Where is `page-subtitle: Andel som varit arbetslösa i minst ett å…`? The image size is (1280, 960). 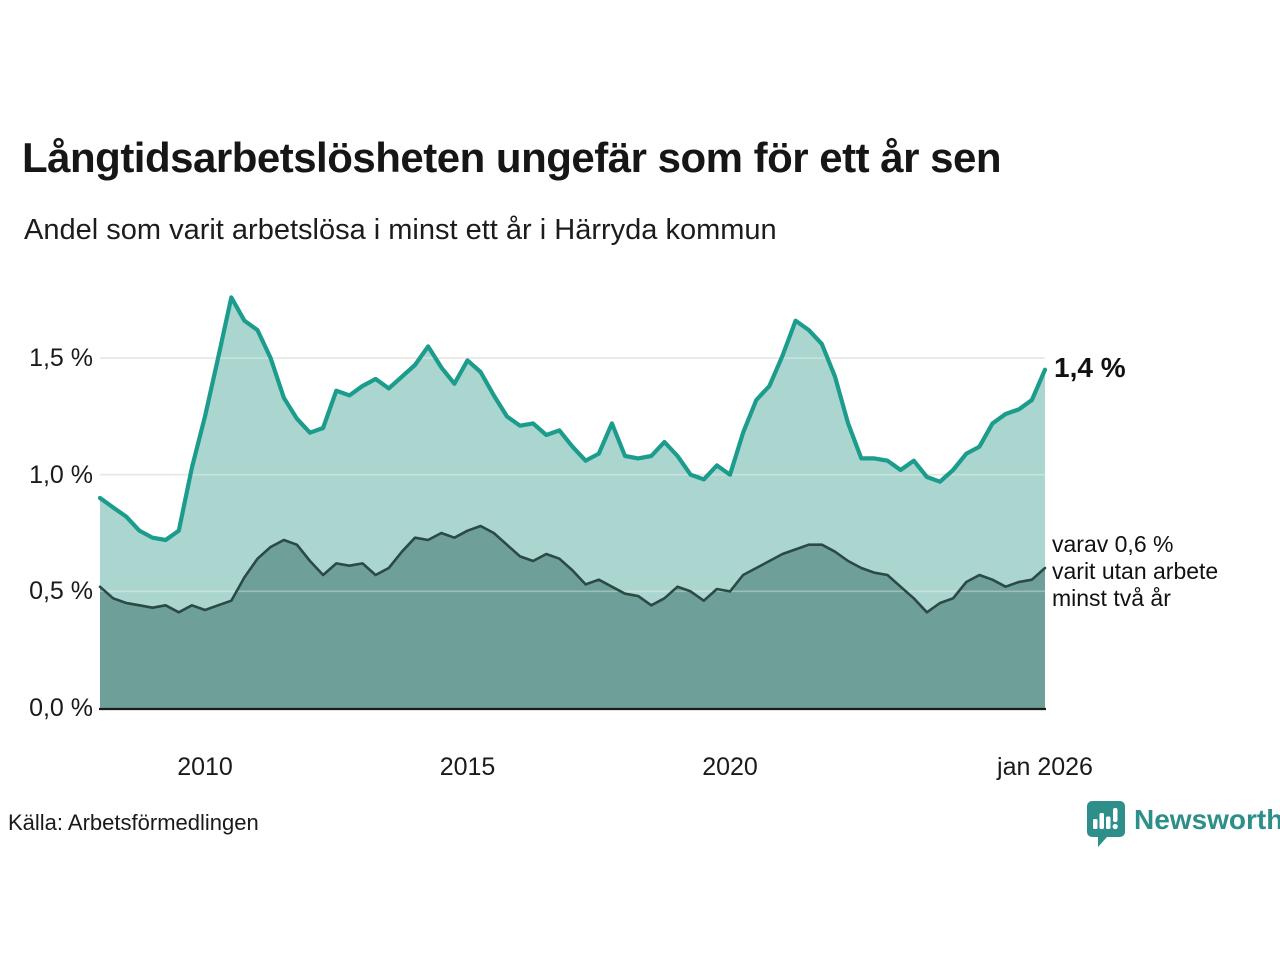 page-subtitle: Andel som varit arbetslösa i minst ett å… is located at coordinates (400, 230).